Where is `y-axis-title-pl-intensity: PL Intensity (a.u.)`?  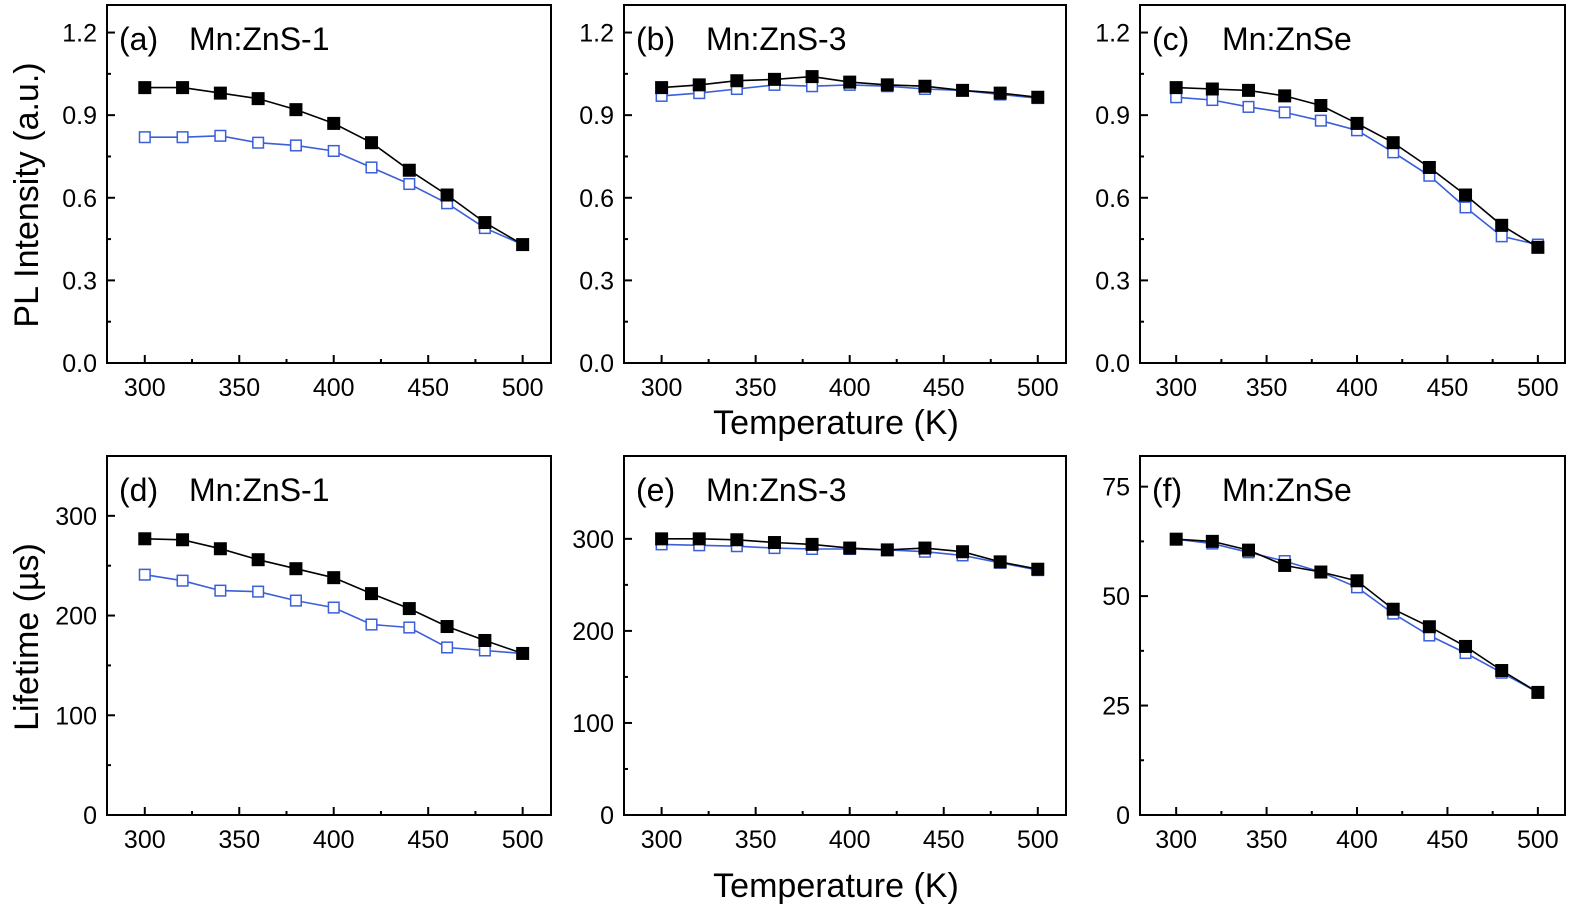
y-axis-title-pl-intensity: PL Intensity (a.u.) is located at coordinates (27, 194).